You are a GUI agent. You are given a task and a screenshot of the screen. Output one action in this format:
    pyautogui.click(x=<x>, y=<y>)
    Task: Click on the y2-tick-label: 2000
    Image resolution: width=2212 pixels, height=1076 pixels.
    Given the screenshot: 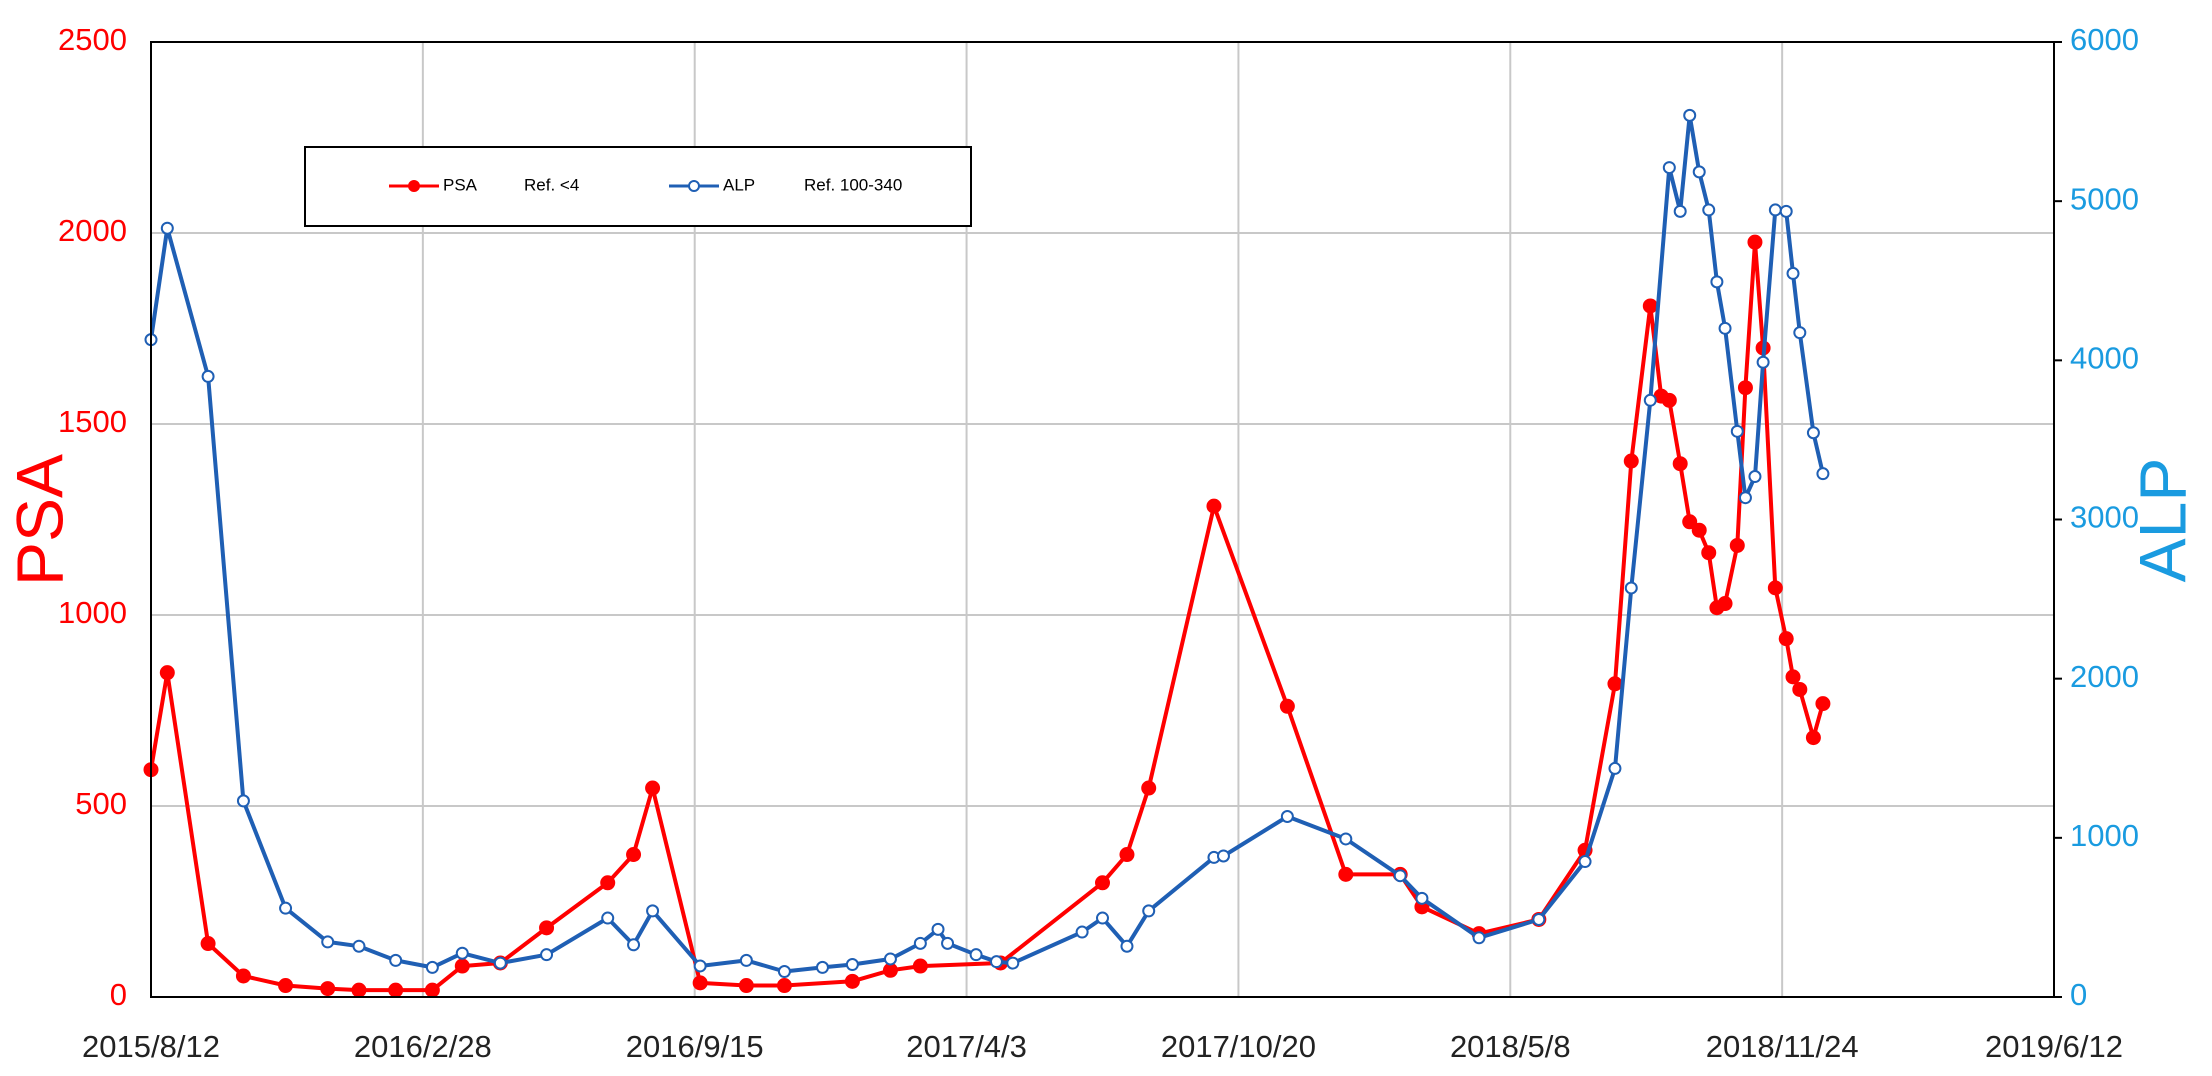 What is the action you would take?
    pyautogui.click(x=2104, y=676)
    